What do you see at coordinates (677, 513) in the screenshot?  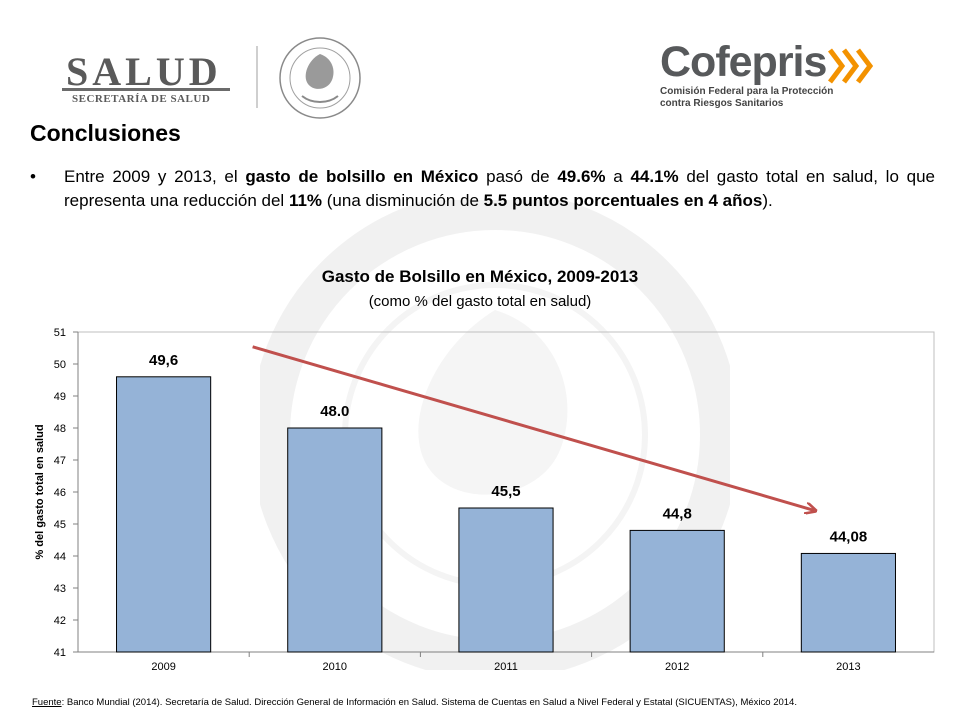 I see `data-label-2012: 44,8` at bounding box center [677, 513].